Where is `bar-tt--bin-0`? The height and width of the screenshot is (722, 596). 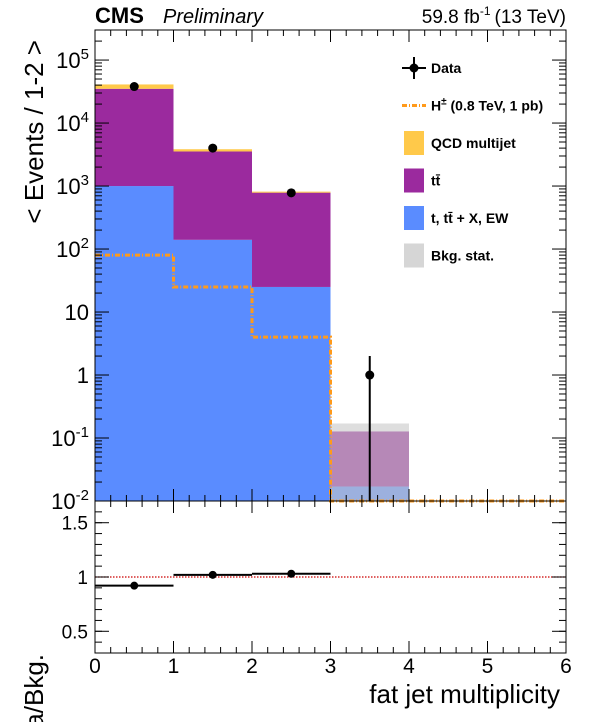 bar-tt--bin-0 is located at coordinates (134, 137).